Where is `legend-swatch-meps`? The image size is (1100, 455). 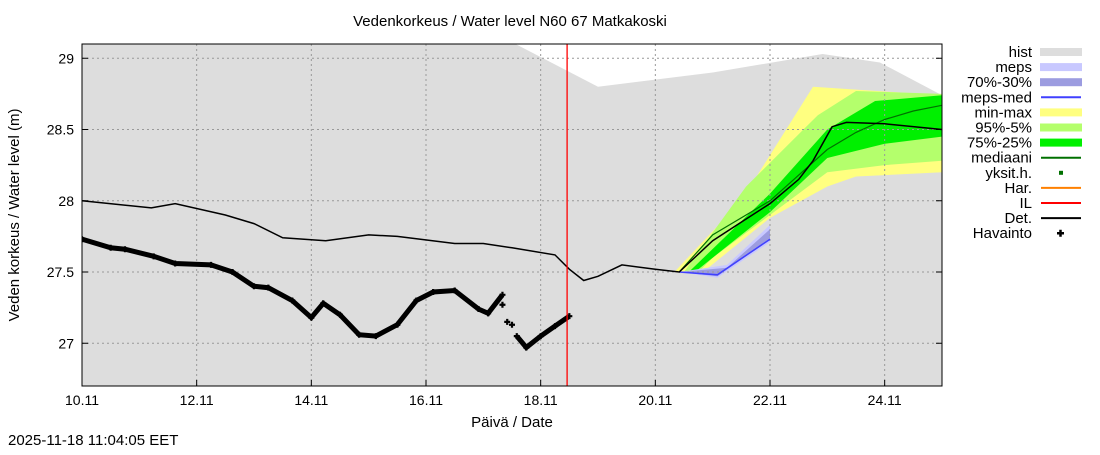 legend-swatch-meps is located at coordinates (1061, 67).